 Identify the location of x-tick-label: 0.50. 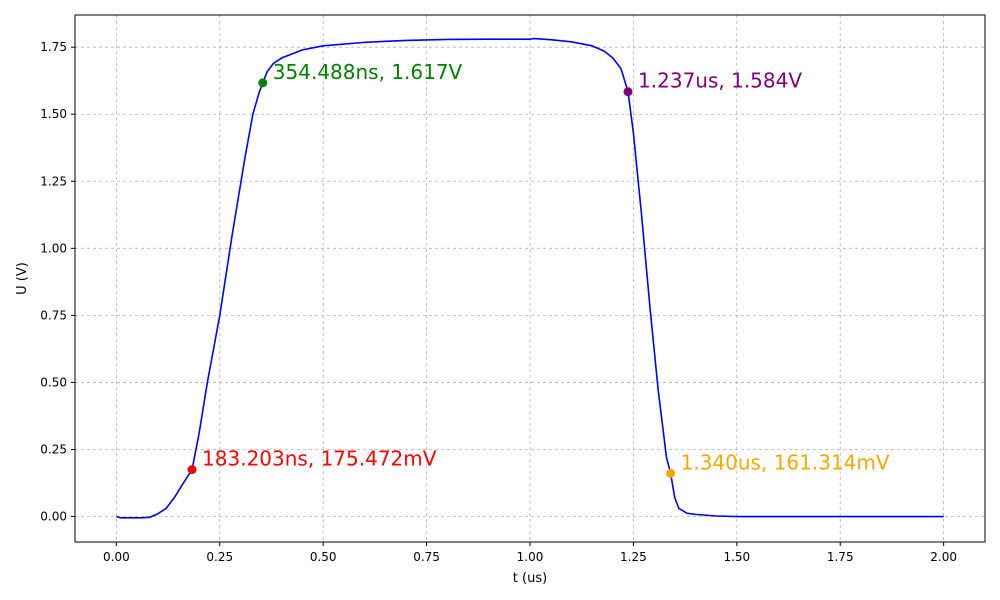
(323, 557).